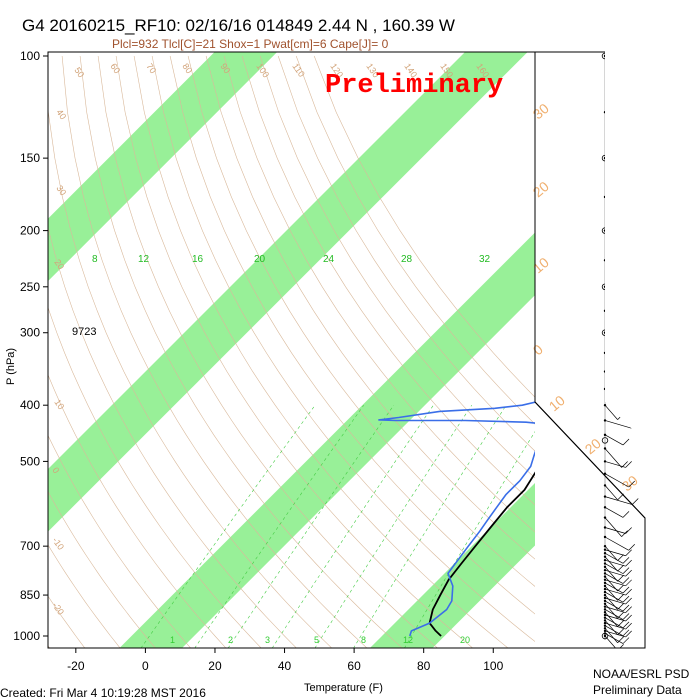 The height and width of the screenshot is (700, 700). I want to click on dry-adiabat-label: -10, so click(58, 543).